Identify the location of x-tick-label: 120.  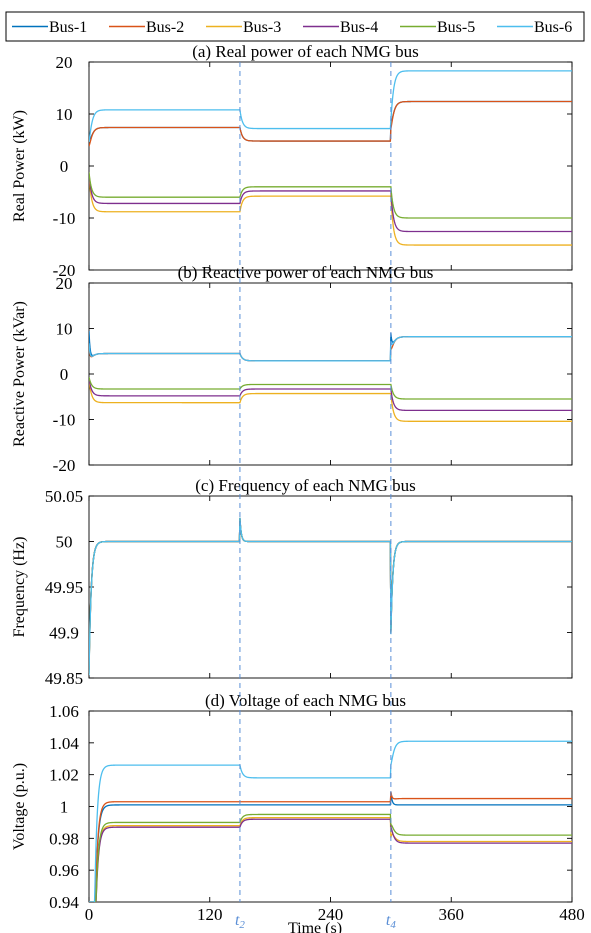
(210, 914).